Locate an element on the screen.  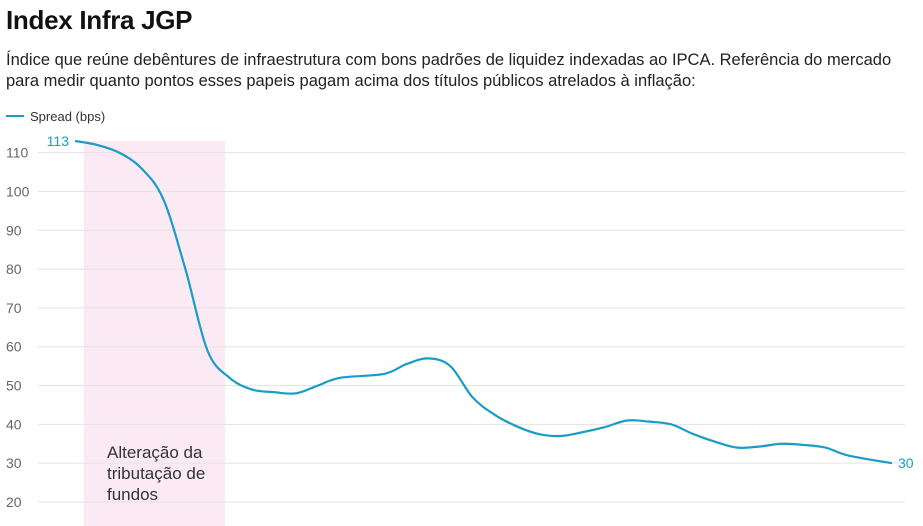
y-tick-label: 110 is located at coordinates (17, 153).